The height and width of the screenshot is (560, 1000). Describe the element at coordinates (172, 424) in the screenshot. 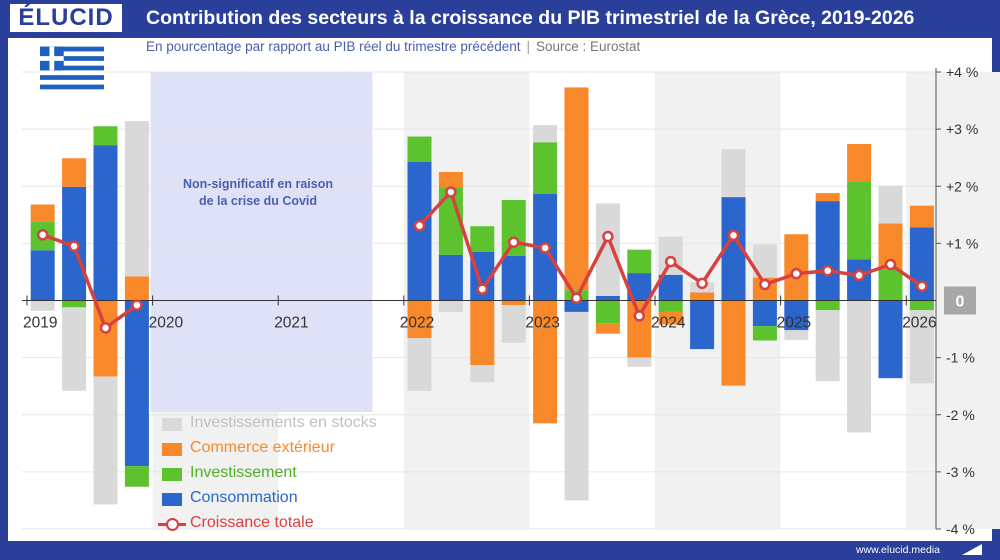

I see `legend-swatch-stocks` at that location.